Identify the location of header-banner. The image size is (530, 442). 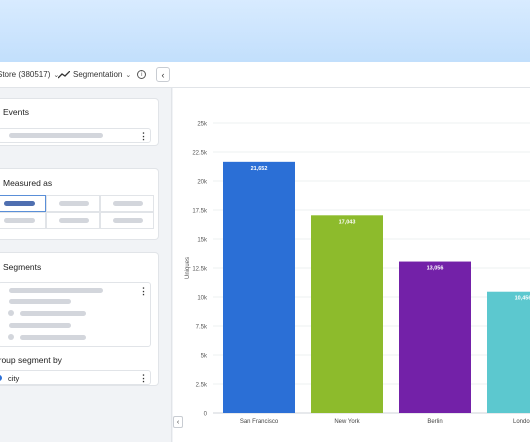
(265, 31).